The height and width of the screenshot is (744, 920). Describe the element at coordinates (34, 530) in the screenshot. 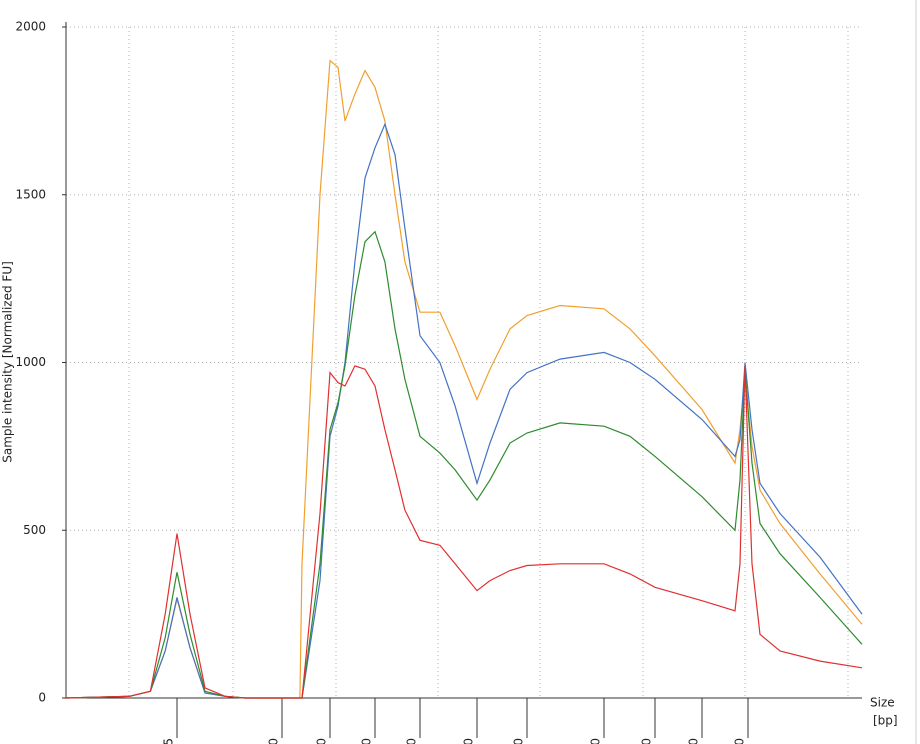

I see `y-tick-label: 500` at that location.